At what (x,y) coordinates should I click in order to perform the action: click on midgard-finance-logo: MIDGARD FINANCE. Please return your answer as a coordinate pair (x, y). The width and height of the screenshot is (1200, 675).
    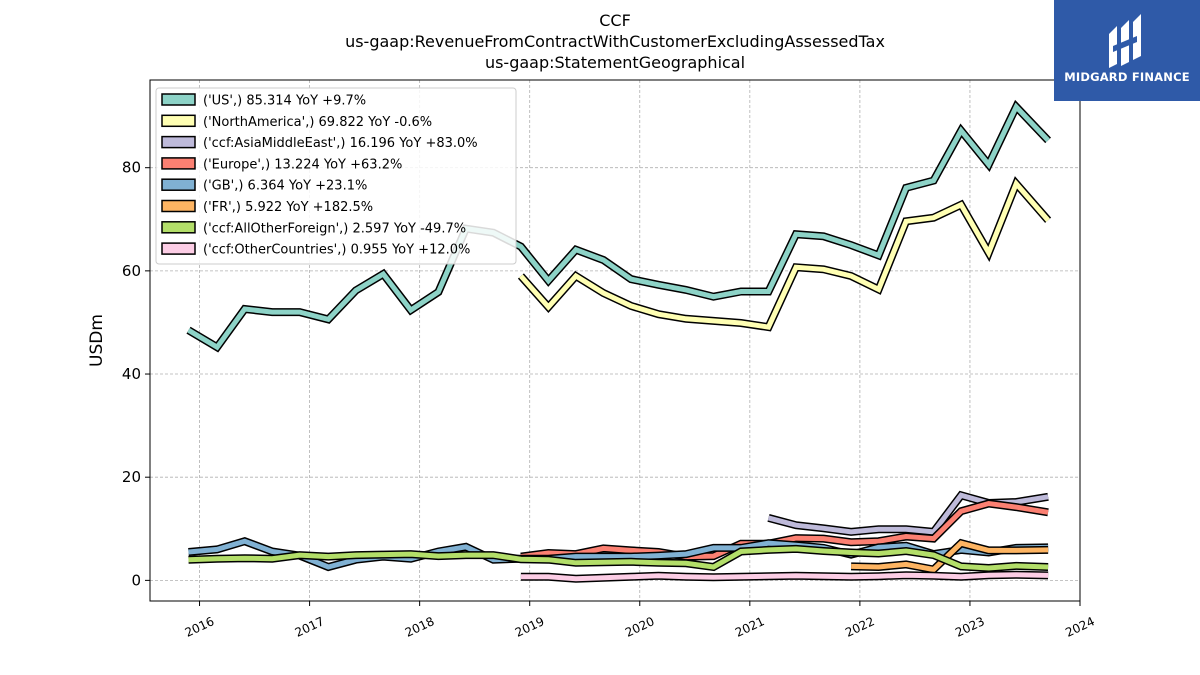
    Looking at the image, I should click on (1127, 50).